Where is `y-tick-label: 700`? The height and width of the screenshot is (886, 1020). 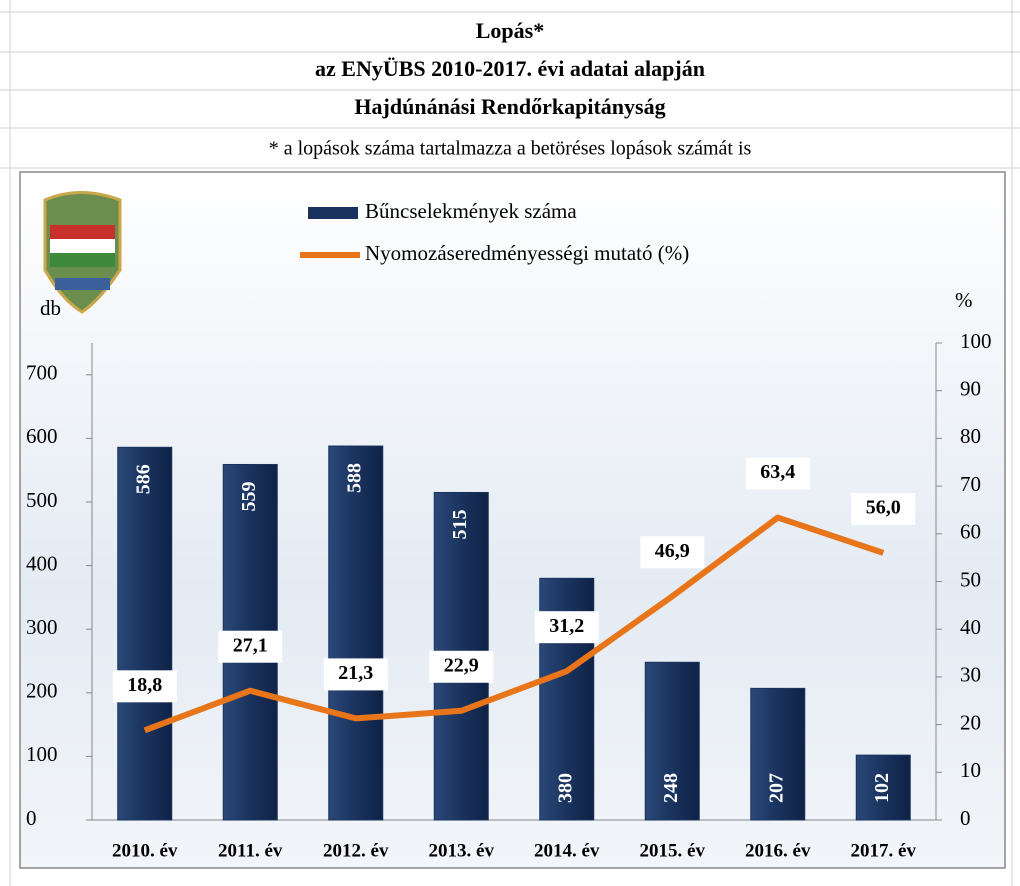 y-tick-label: 700 is located at coordinates (42, 373).